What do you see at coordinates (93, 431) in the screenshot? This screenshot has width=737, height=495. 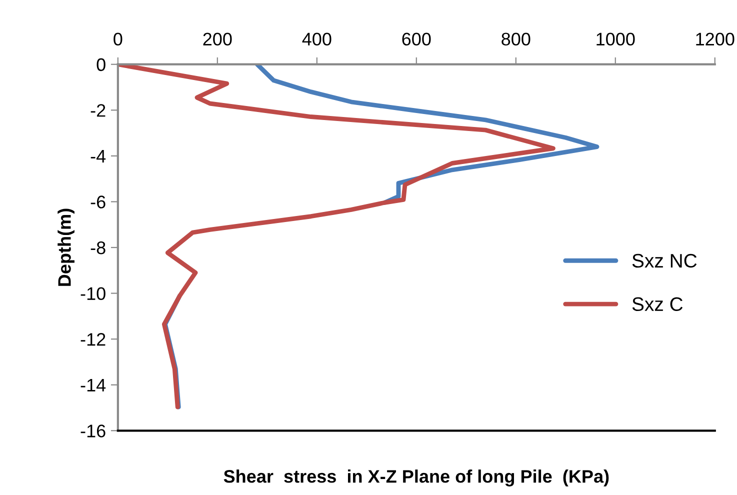 I see `y-tick-label: -16` at bounding box center [93, 431].